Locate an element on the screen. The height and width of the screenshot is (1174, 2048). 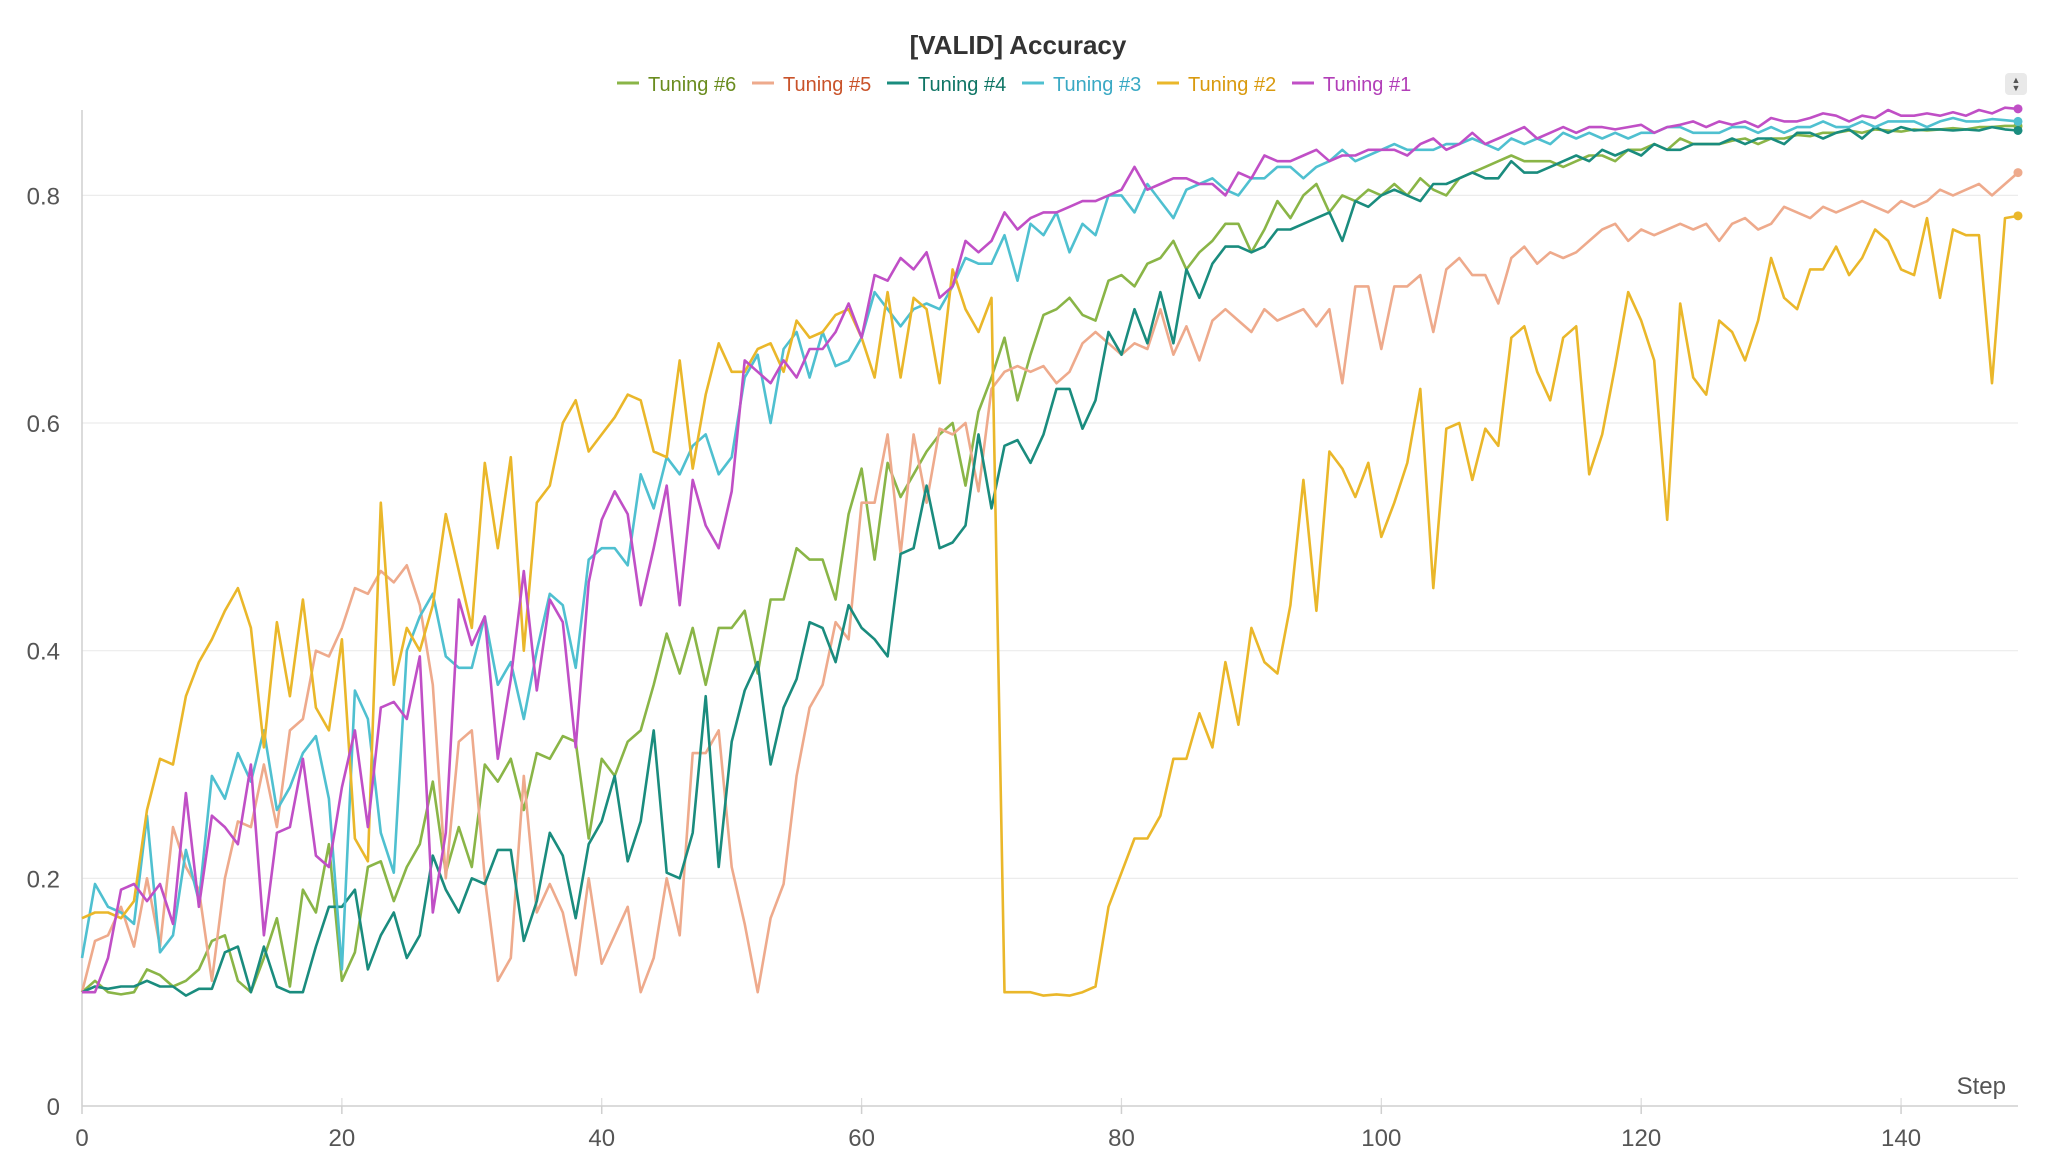
legend-item: Tuning #2 is located at coordinates (1216, 85).